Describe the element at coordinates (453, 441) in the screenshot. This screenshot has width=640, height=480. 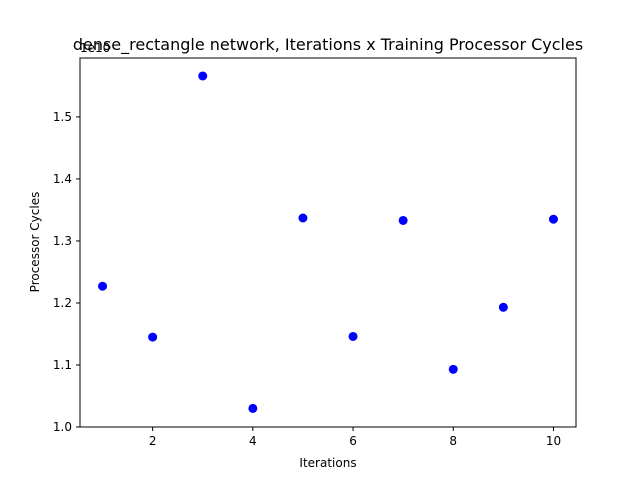
I see `x-tick-label: 8` at that location.